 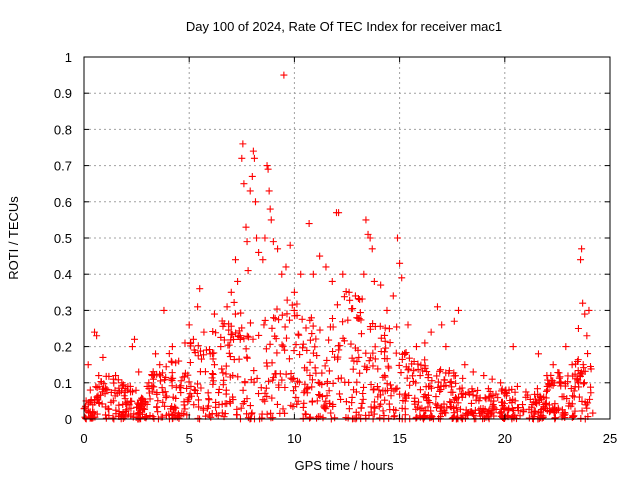 What do you see at coordinates (63, 310) in the screenshot?
I see `y-tick-label: 0.3` at bounding box center [63, 310].